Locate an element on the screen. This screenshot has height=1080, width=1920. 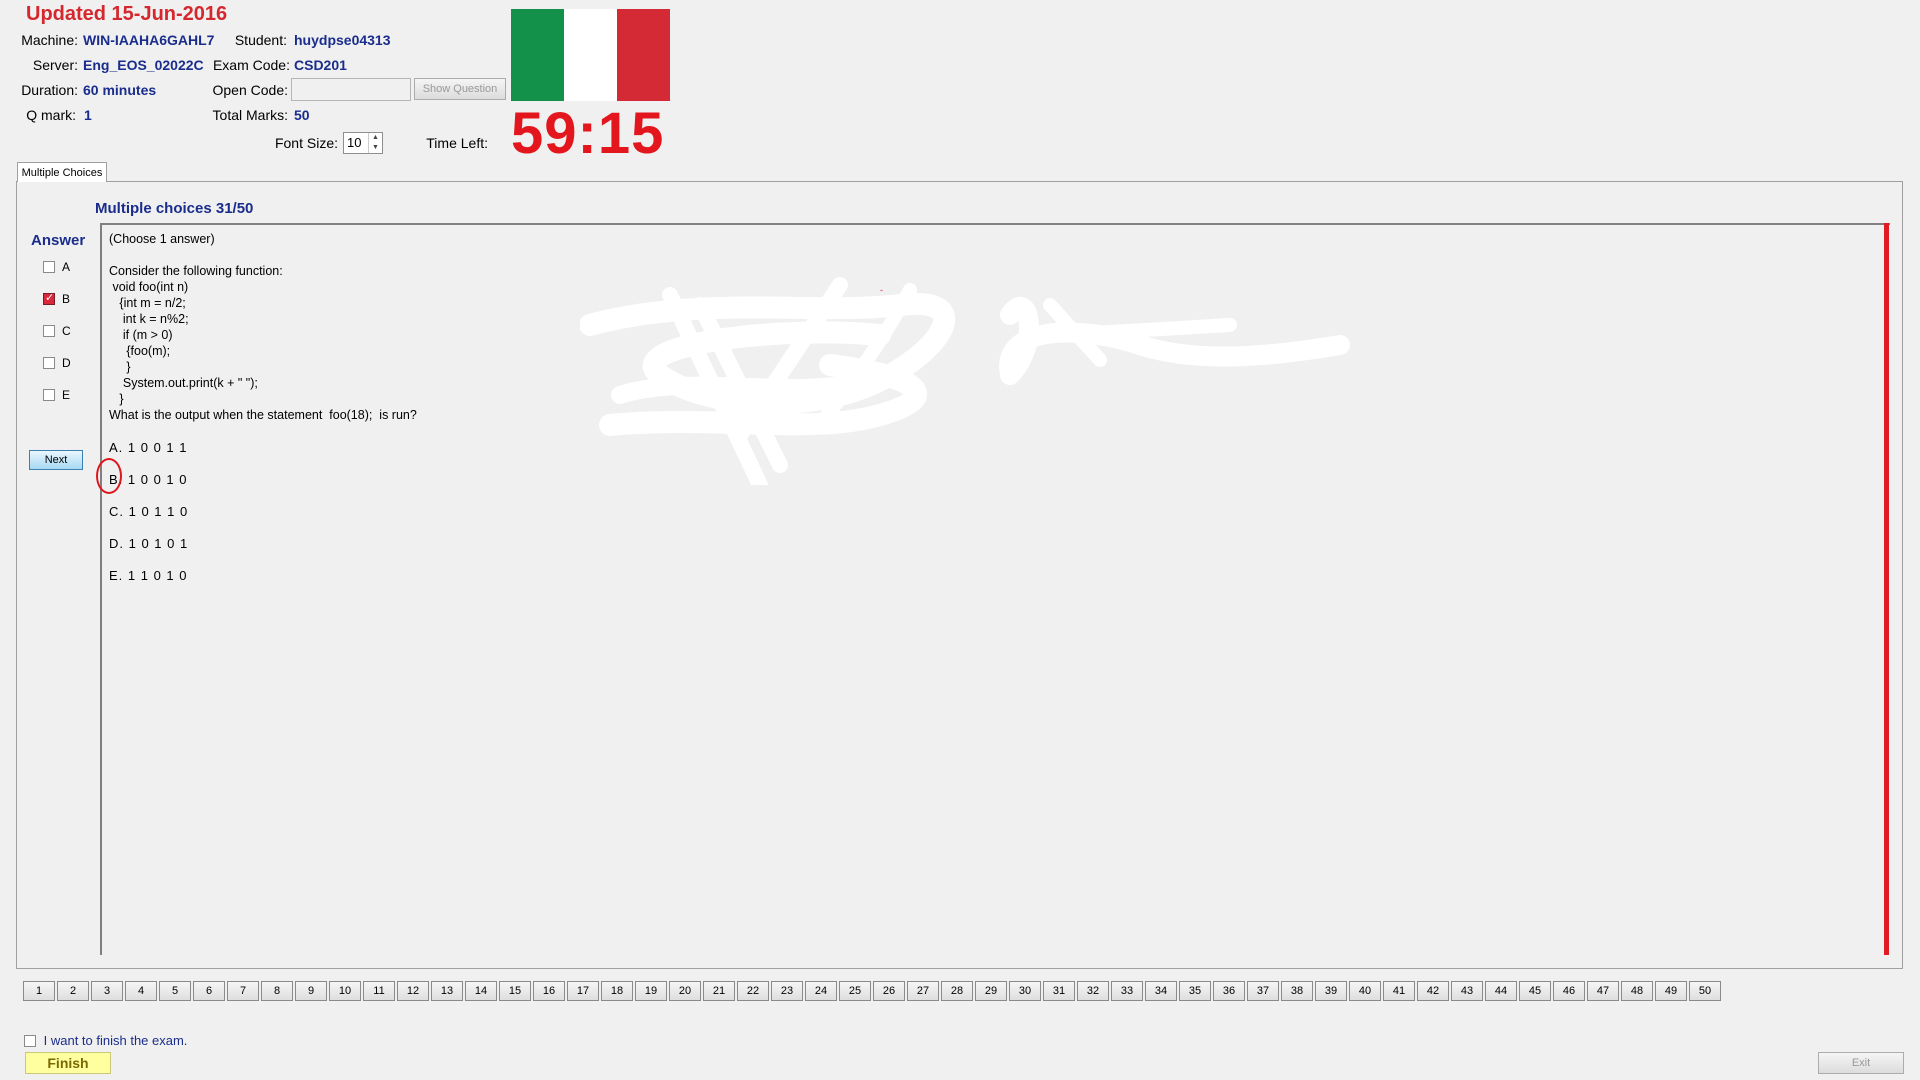
question-button: 6 is located at coordinates (209, 991).